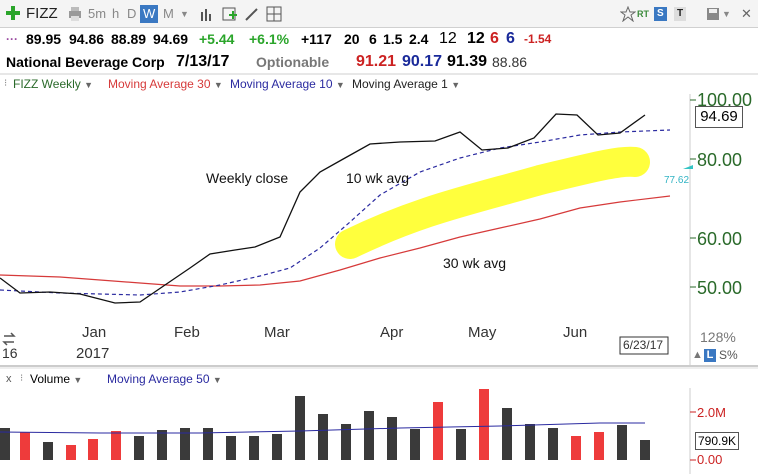 This screenshot has width=758, height=474. Describe the element at coordinates (87, 39) in the screenshot. I see `quote-high: 94.86` at that location.